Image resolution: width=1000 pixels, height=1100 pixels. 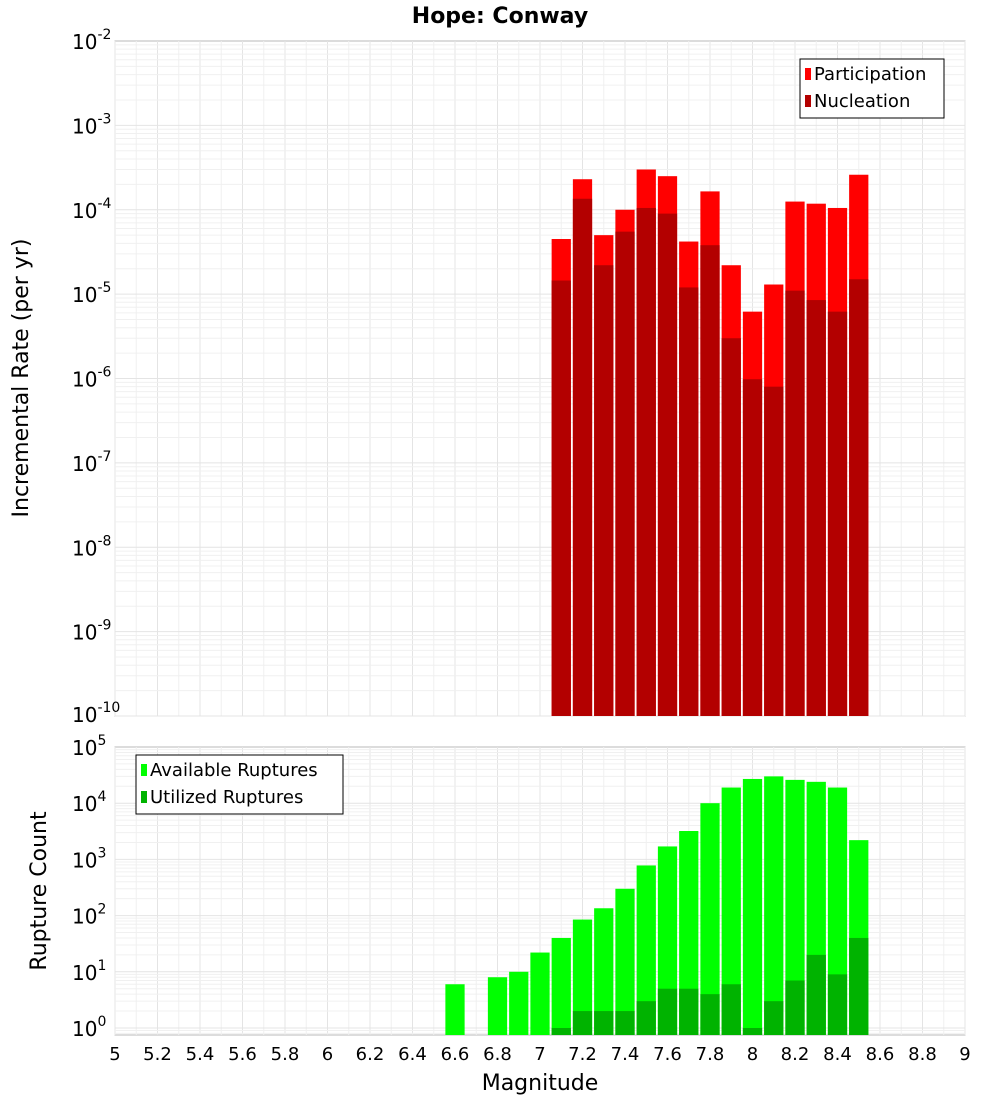 What do you see at coordinates (837, 1054) in the screenshot?
I see `x-tick-label: 8.4` at bounding box center [837, 1054].